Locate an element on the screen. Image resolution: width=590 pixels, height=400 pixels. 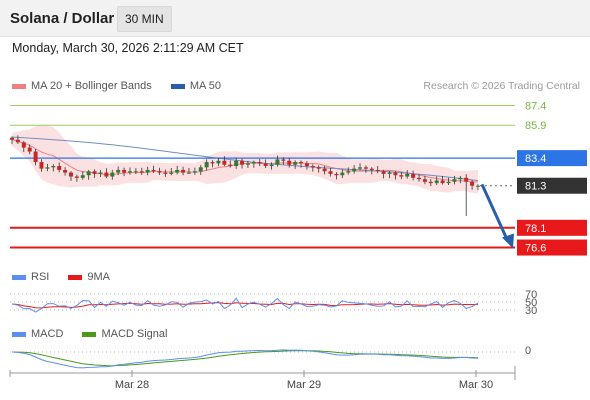
projection-arrowhead is located at coordinates (508, 241).